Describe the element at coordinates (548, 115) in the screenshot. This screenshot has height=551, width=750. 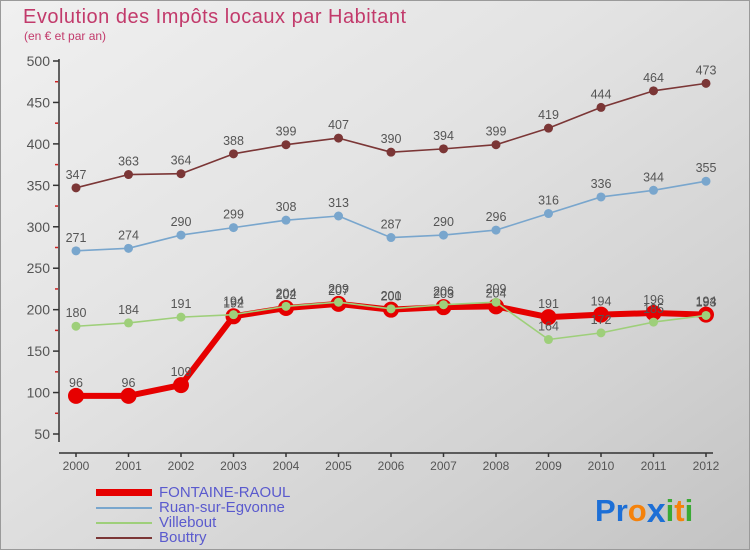
I see `value-label-Bouttry: 419` at that location.